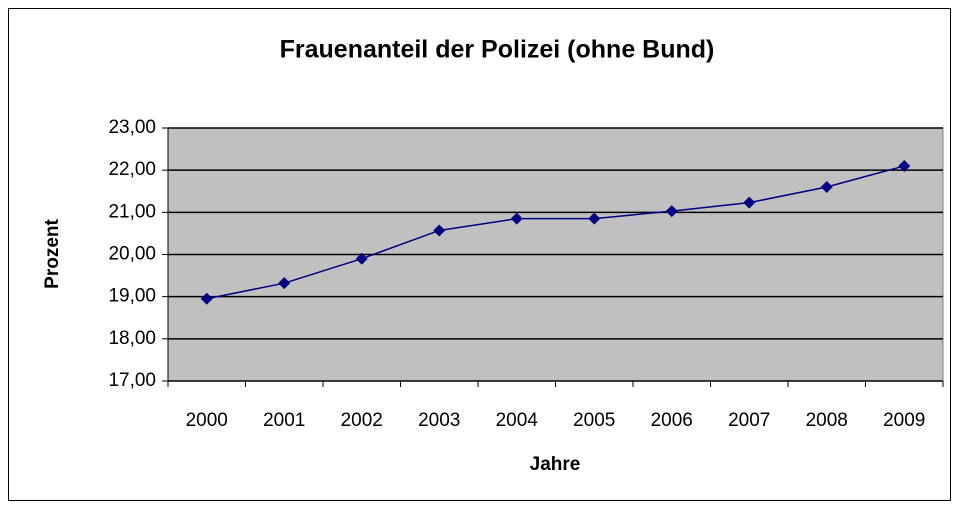 Image resolution: width=959 pixels, height=507 pixels. What do you see at coordinates (52, 253) in the screenshot?
I see `y-axis-label: Prozent` at bounding box center [52, 253].